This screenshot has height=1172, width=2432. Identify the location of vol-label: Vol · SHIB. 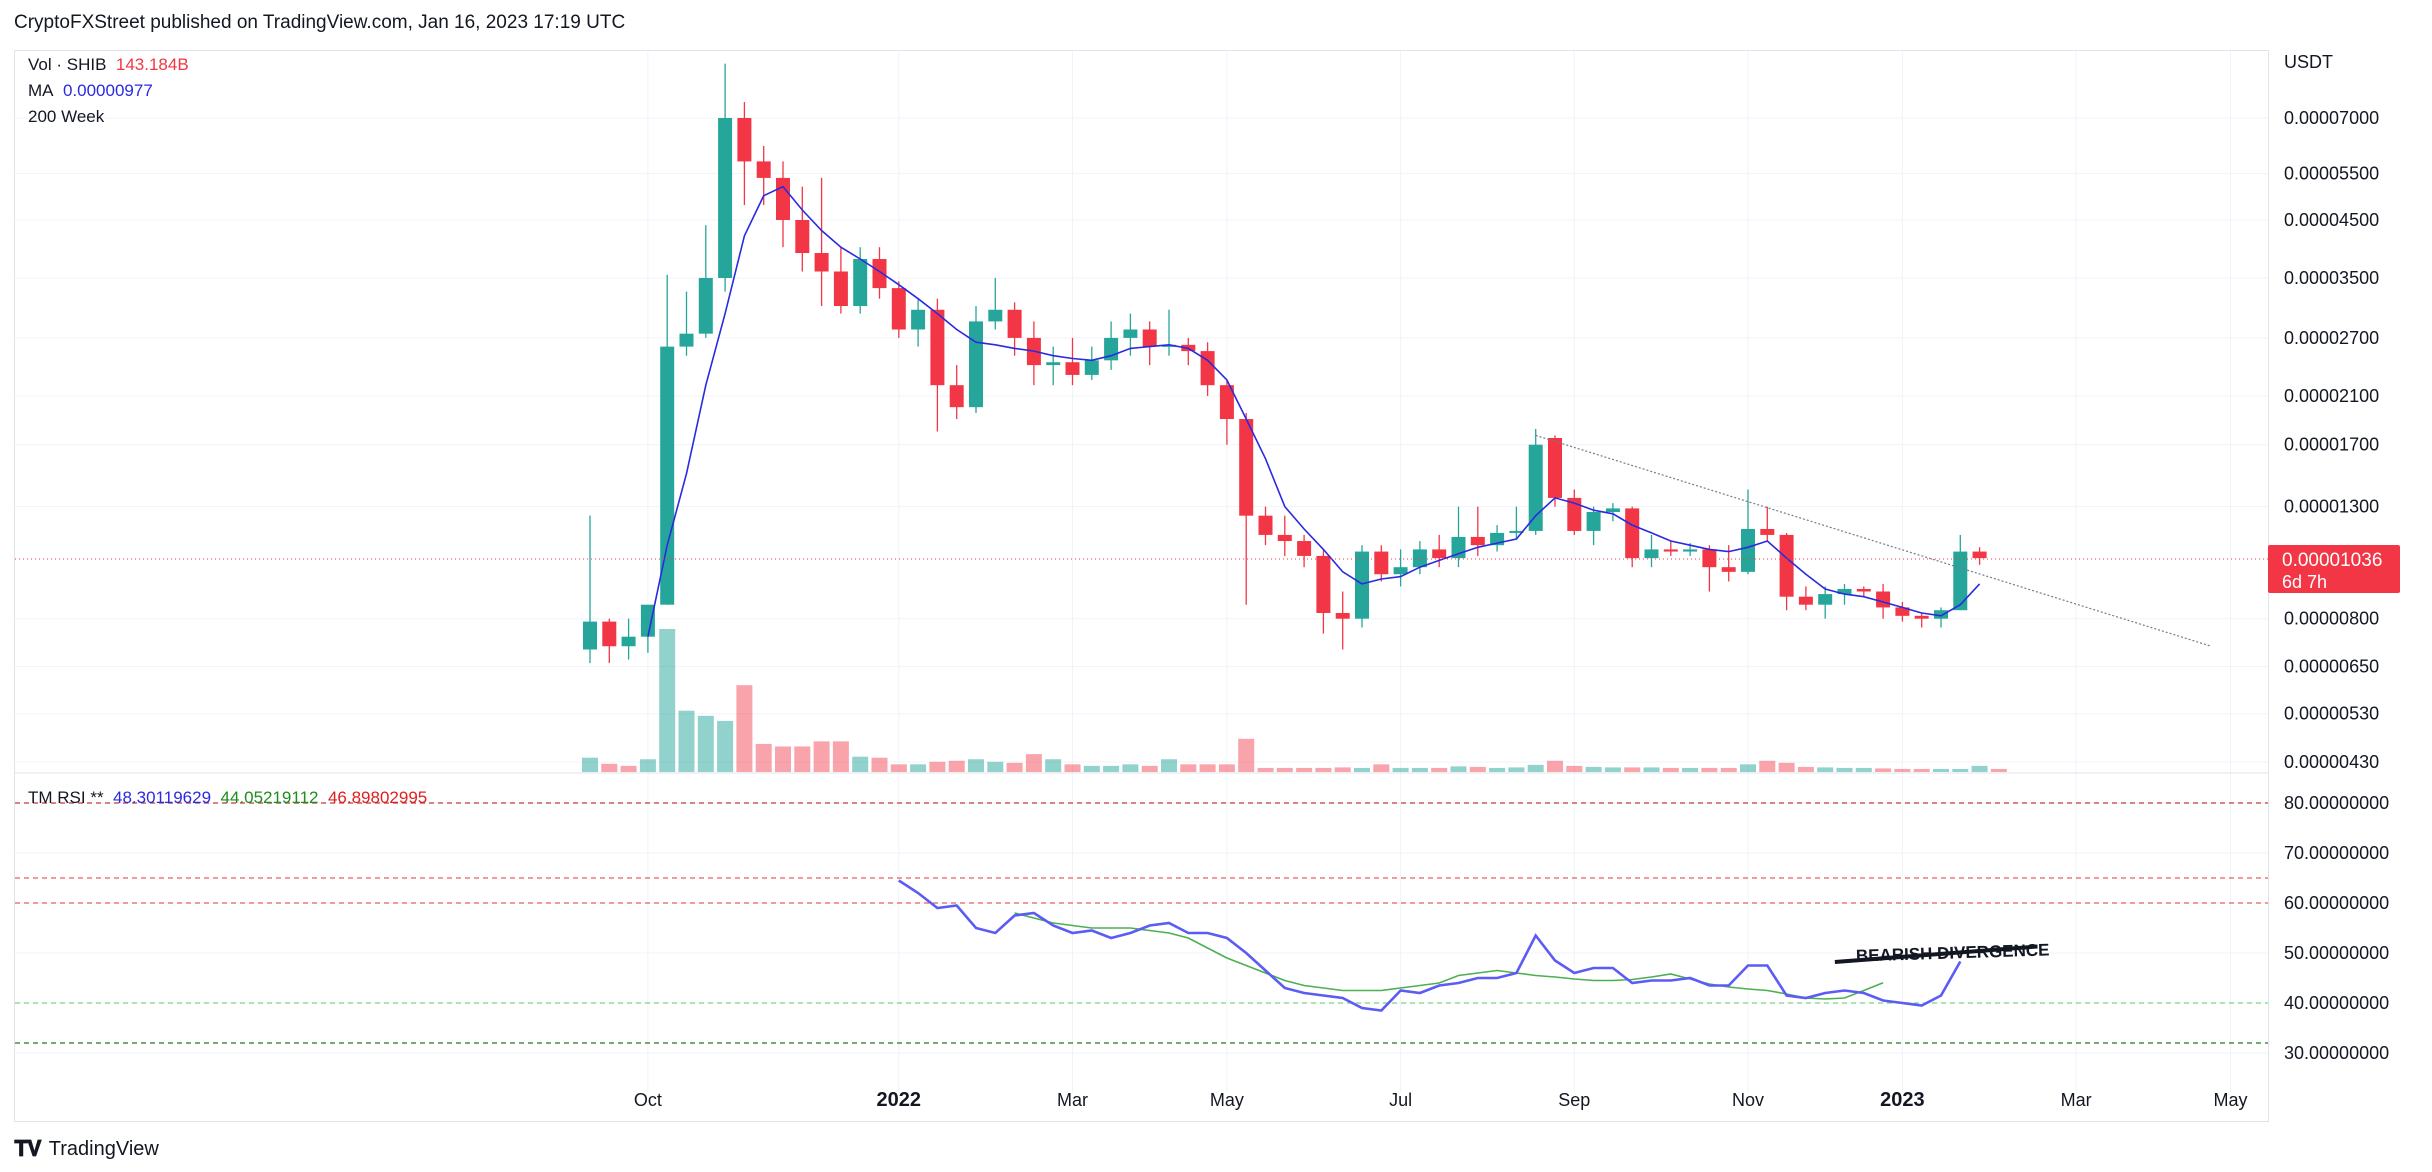
(67, 64).